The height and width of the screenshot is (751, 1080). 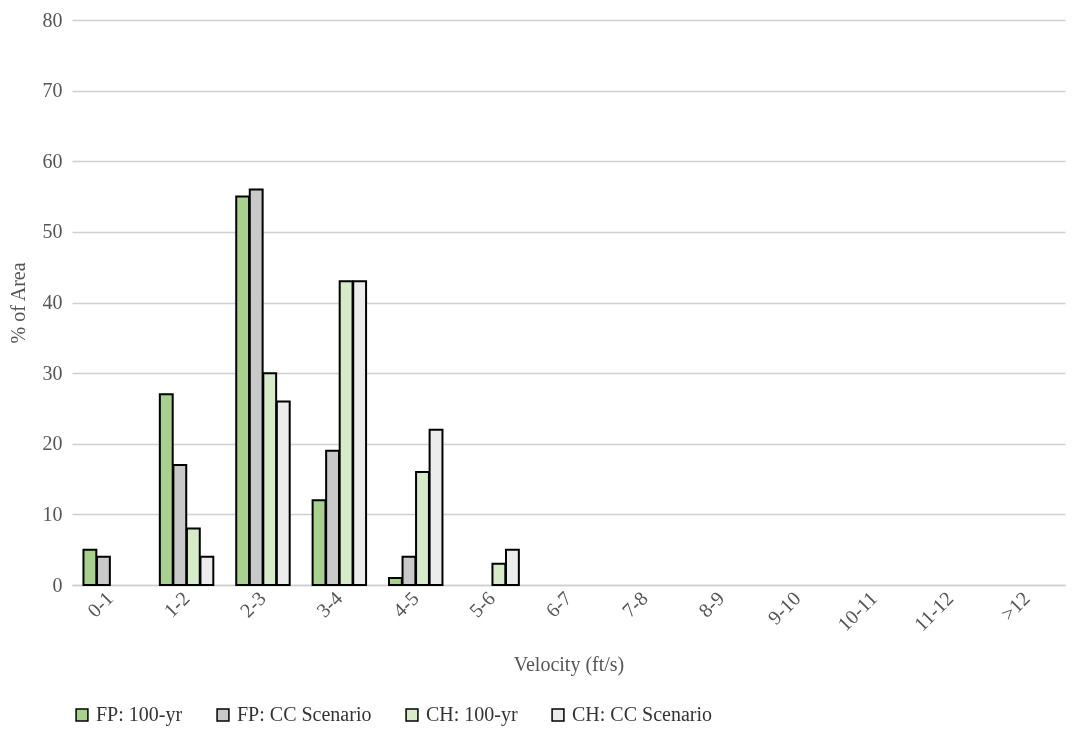 What do you see at coordinates (52, 231) in the screenshot?
I see `y-tick-label: 50` at bounding box center [52, 231].